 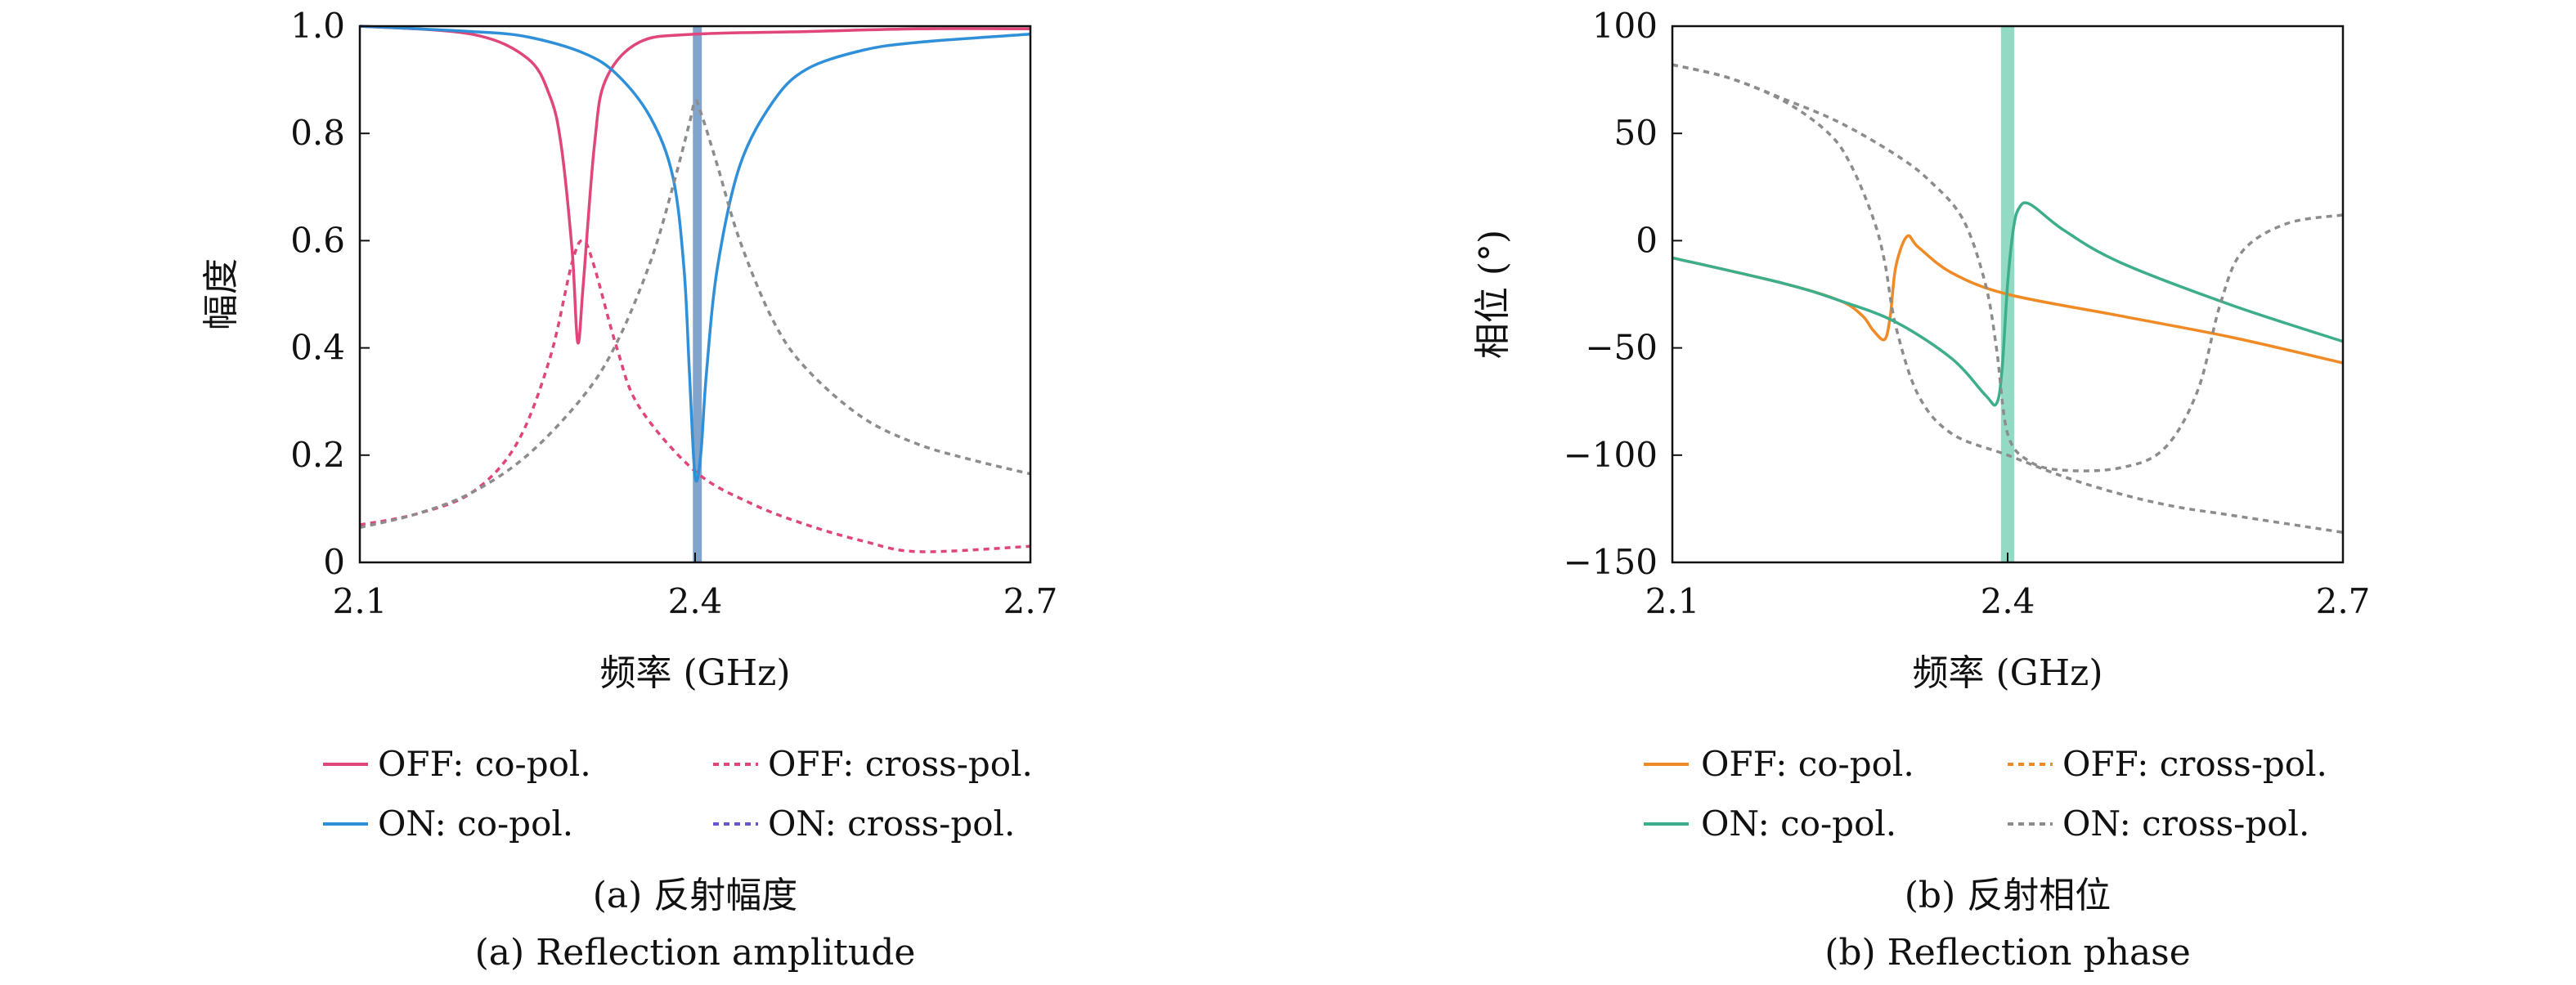 I want to click on panel-b-y-tick-label: 100, so click(x=1625, y=26).